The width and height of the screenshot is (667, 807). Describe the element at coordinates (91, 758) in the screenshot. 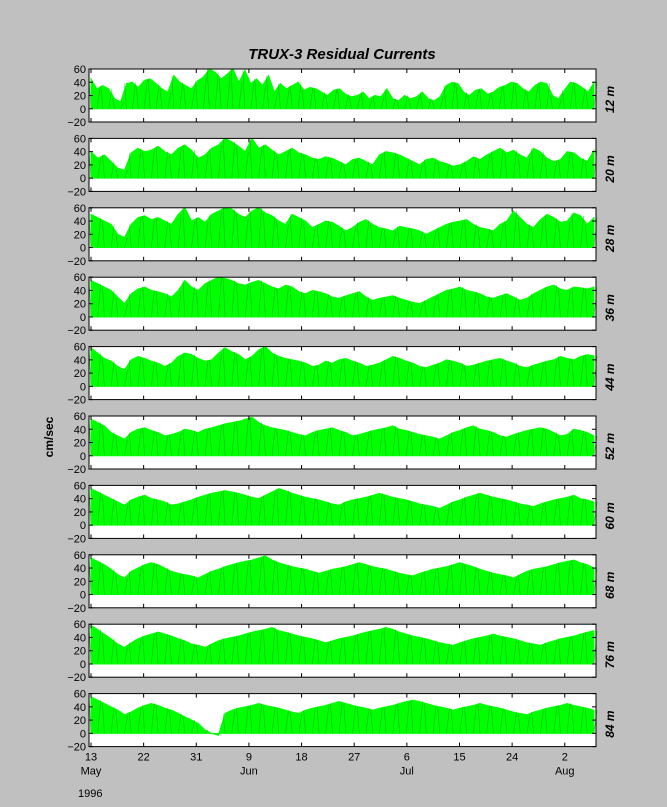

I see `x-tick-label: 13` at that location.